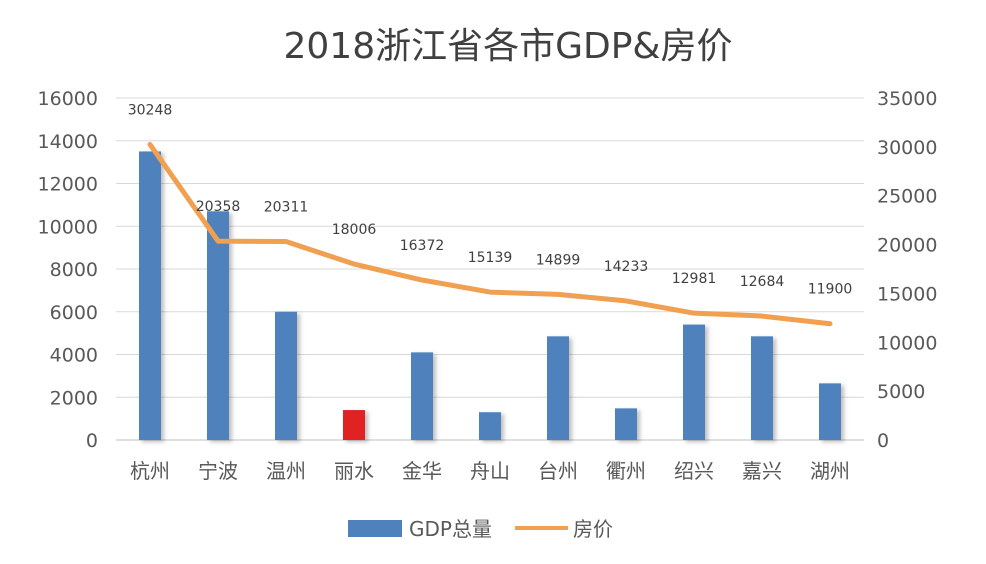 The image size is (986, 564). Describe the element at coordinates (286, 471) in the screenshot. I see `category-label: 温州` at that location.